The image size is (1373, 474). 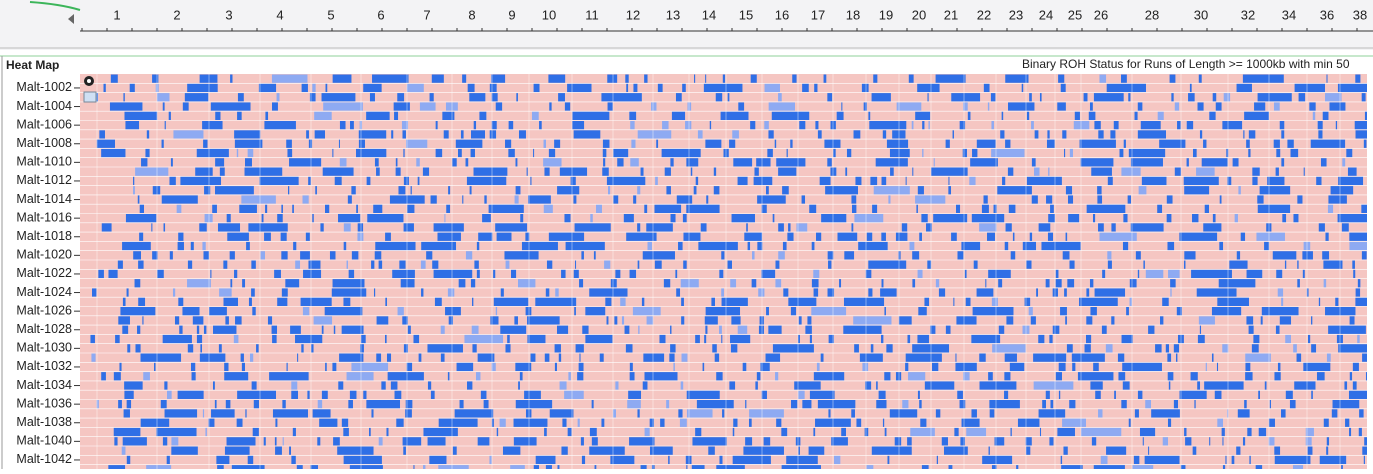 I want to click on scroll-left, so click(x=71, y=19).